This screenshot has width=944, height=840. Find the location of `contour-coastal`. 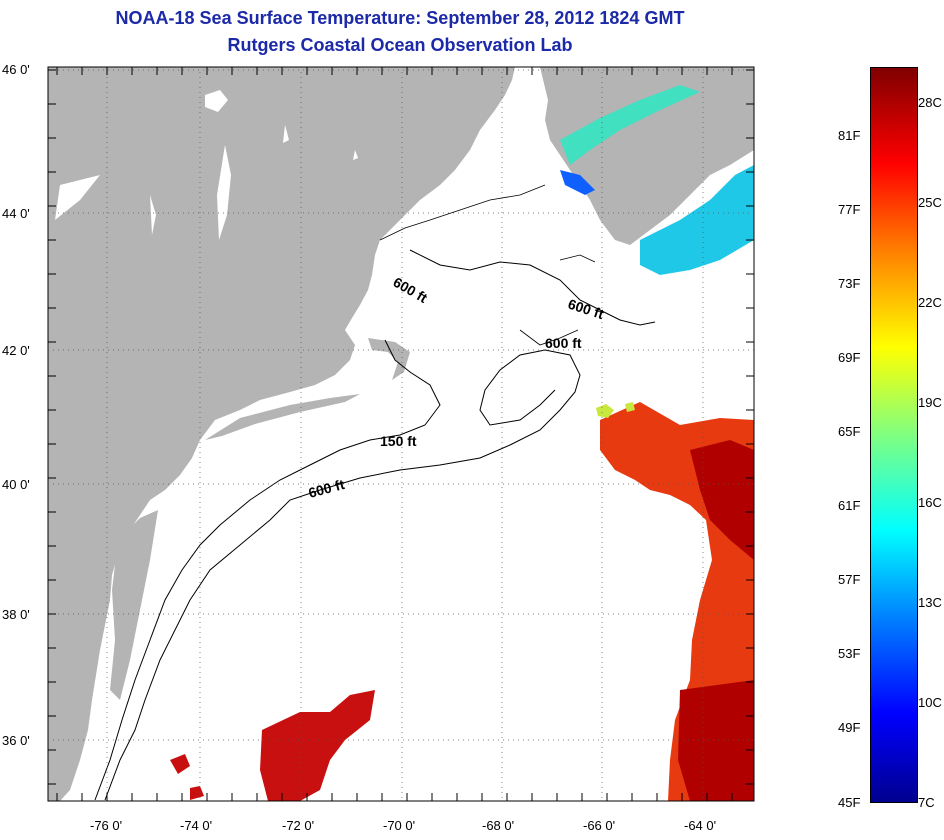

contour-coastal is located at coordinates (487, 265).